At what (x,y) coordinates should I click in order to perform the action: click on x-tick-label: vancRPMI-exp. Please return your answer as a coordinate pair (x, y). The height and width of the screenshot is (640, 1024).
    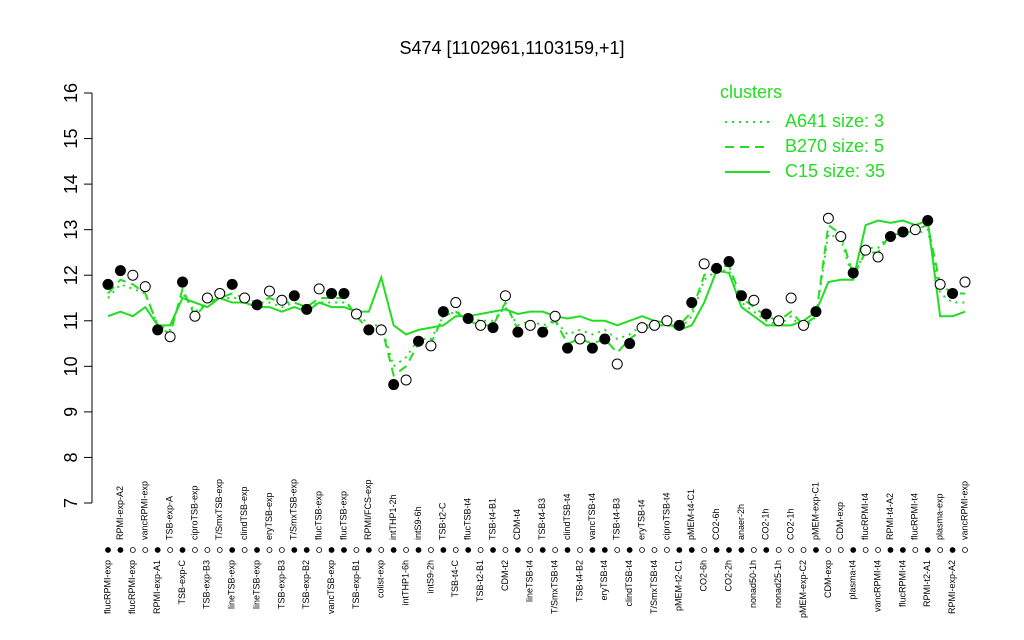
    Looking at the image, I should click on (964, 510).